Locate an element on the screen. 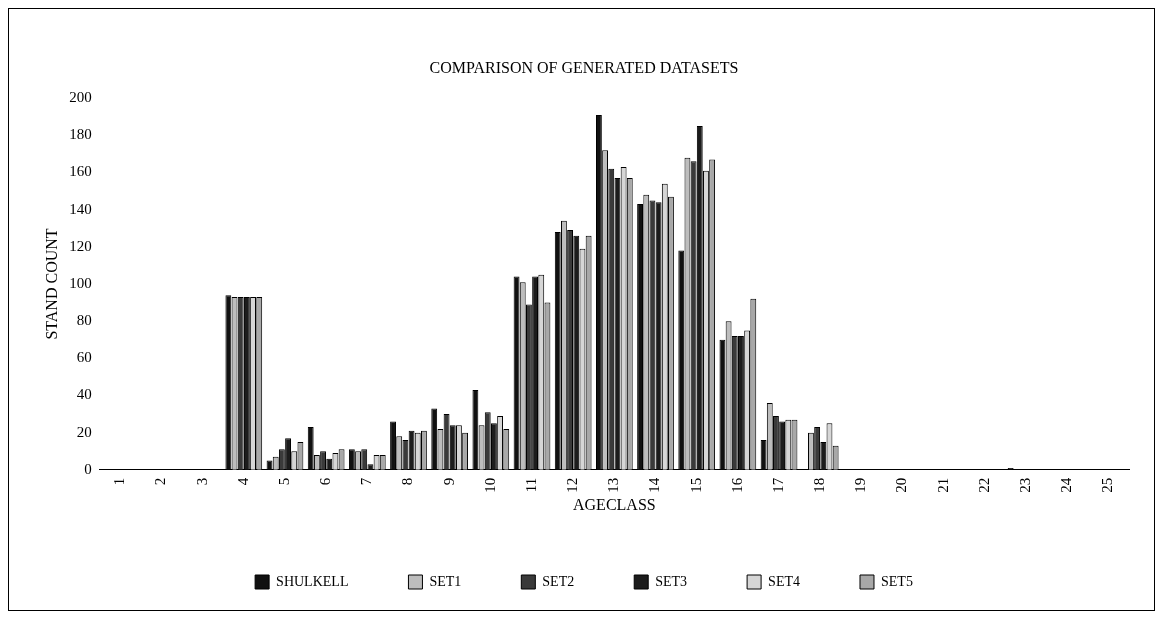  x-tick-label: 18 is located at coordinates (819, 485).